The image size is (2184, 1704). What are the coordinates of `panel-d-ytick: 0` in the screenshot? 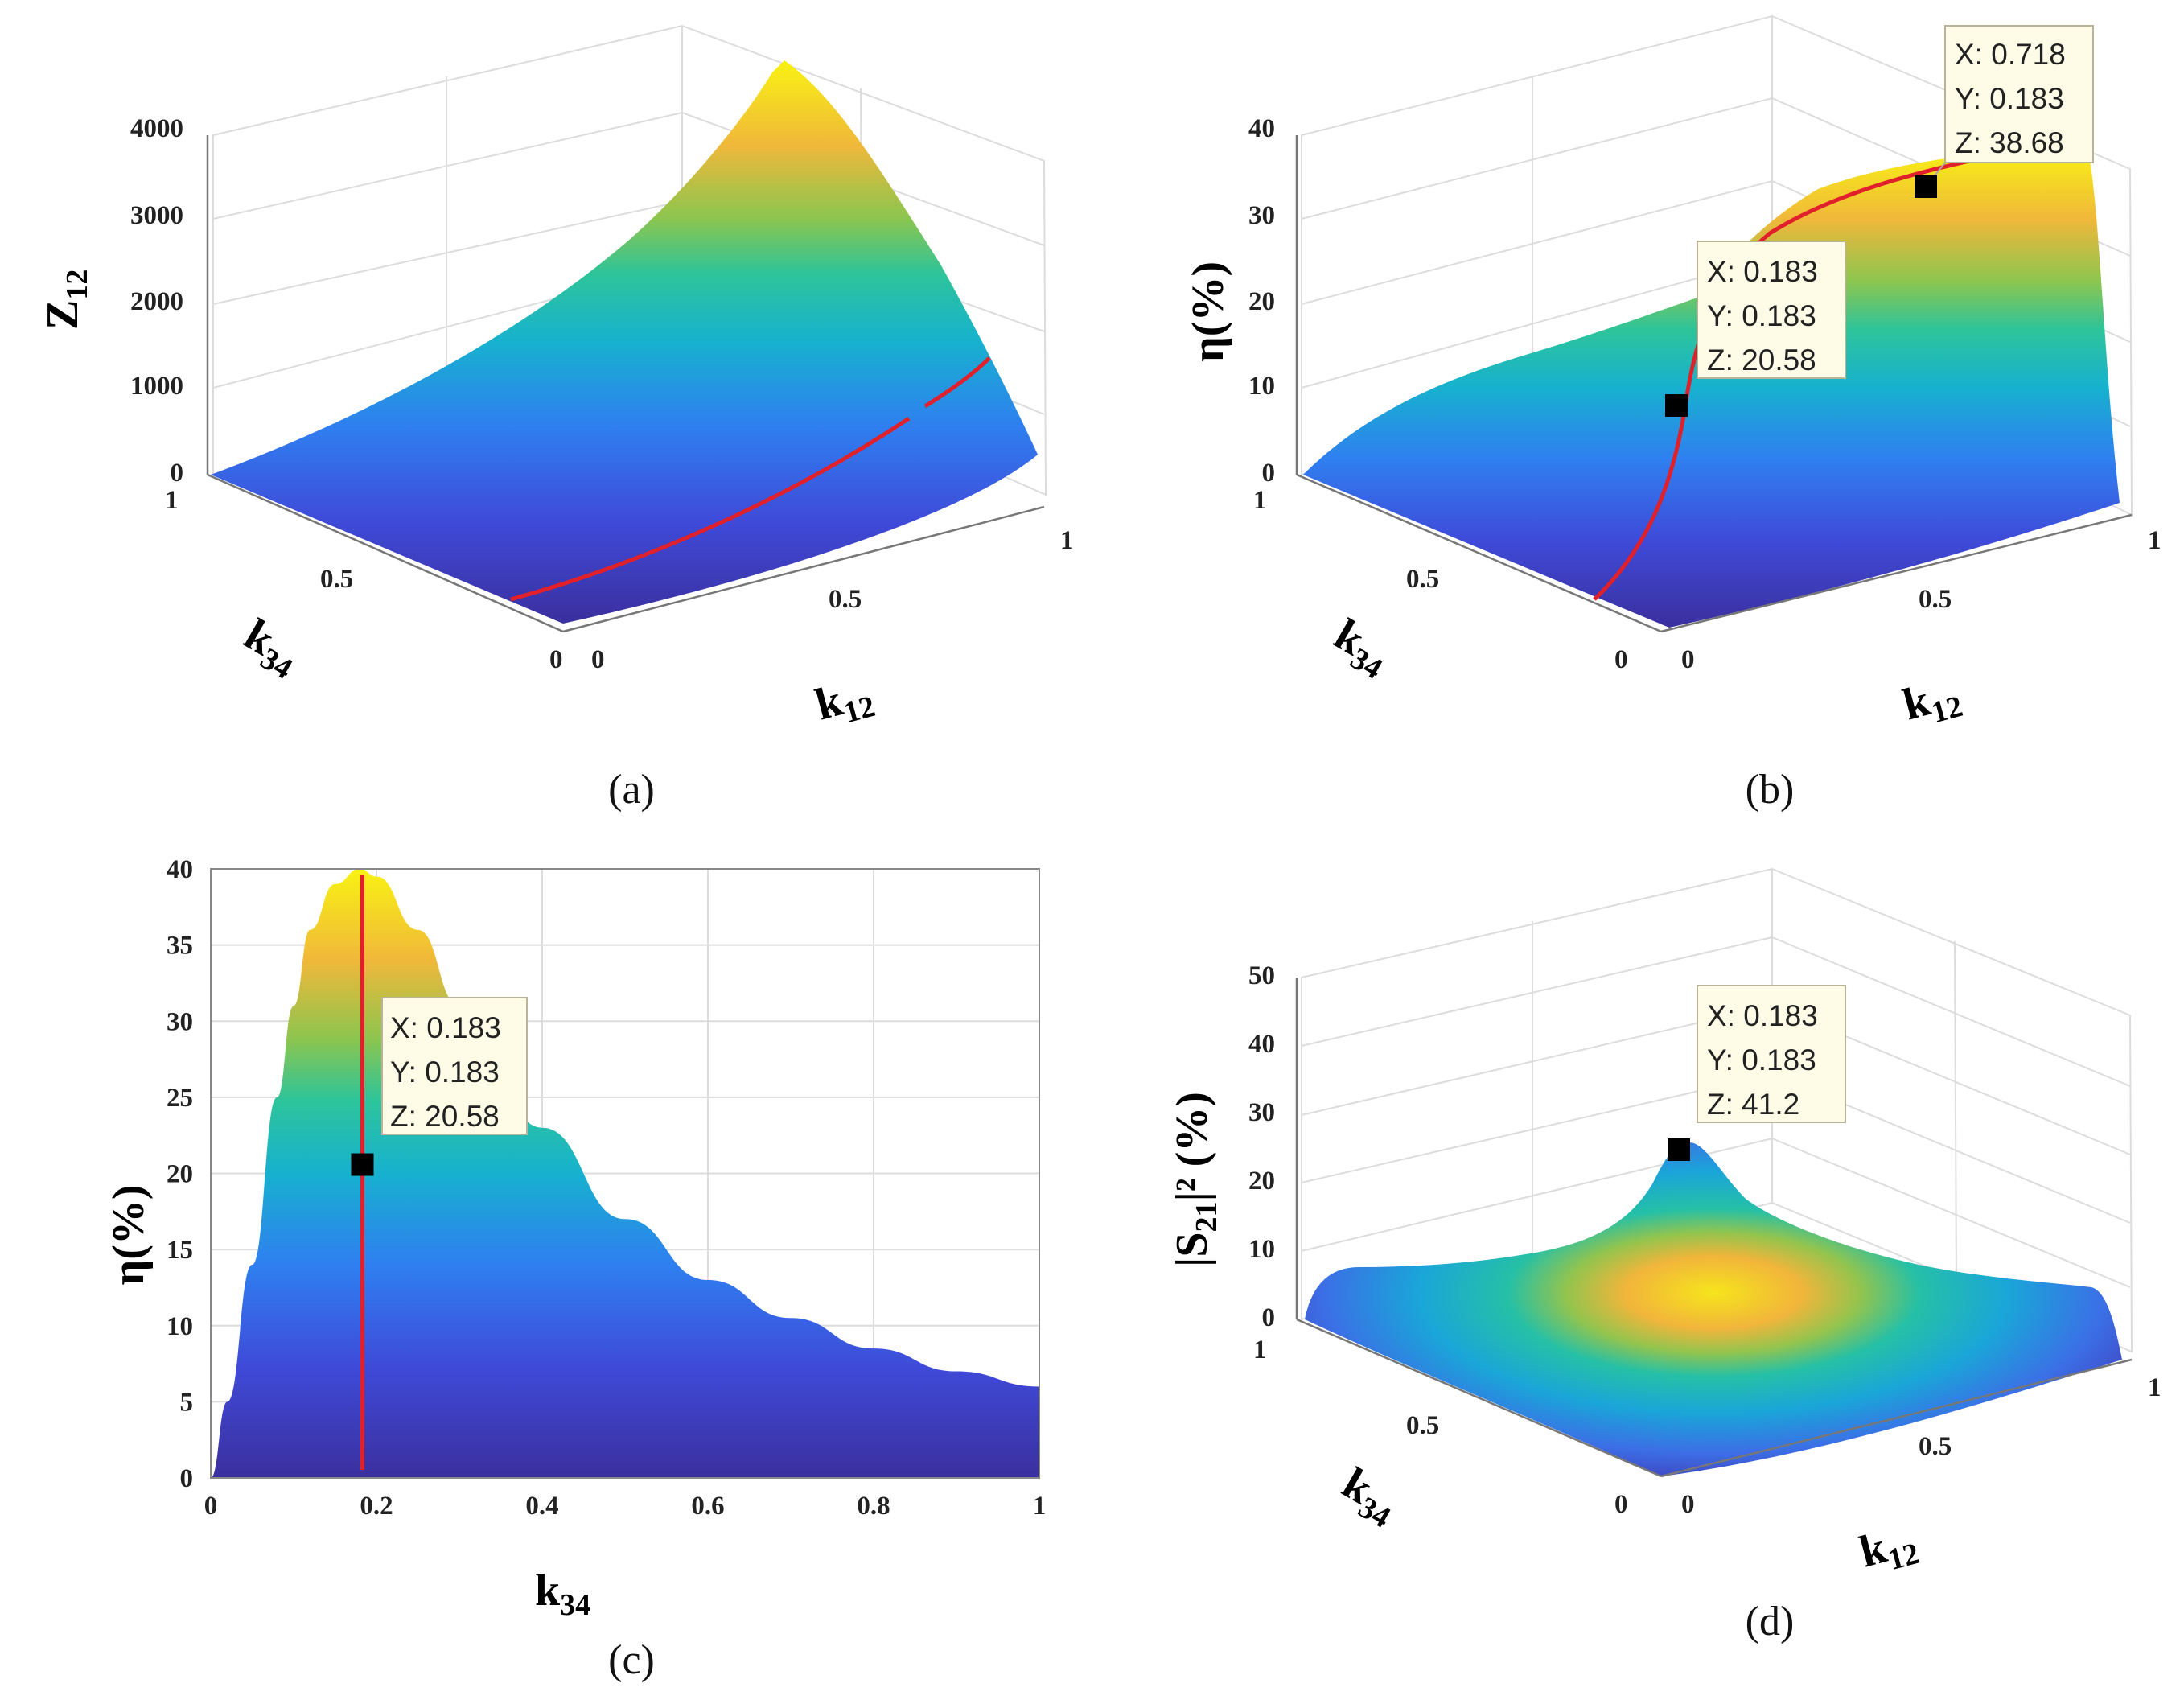 It's located at (1621, 1504).